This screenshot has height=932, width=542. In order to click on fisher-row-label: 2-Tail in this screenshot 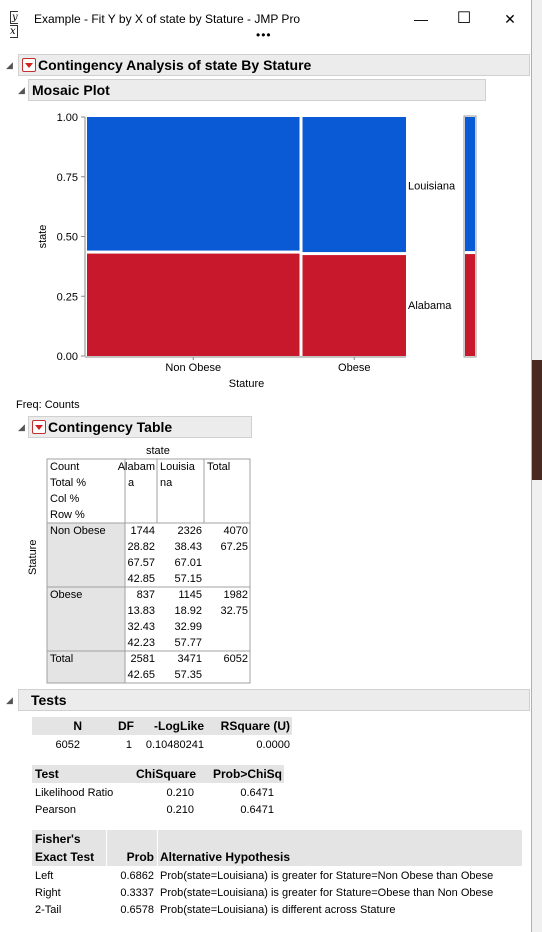, I will do `click(48, 910)`.